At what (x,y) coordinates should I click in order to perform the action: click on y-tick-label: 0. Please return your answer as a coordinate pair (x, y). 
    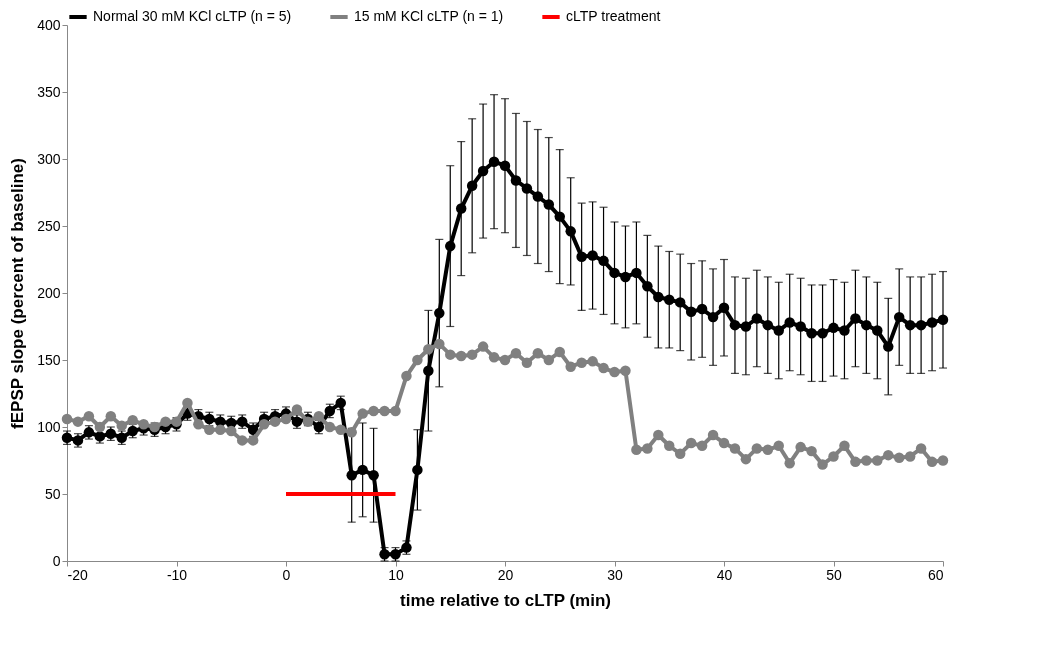
    Looking at the image, I should click on (56, 560).